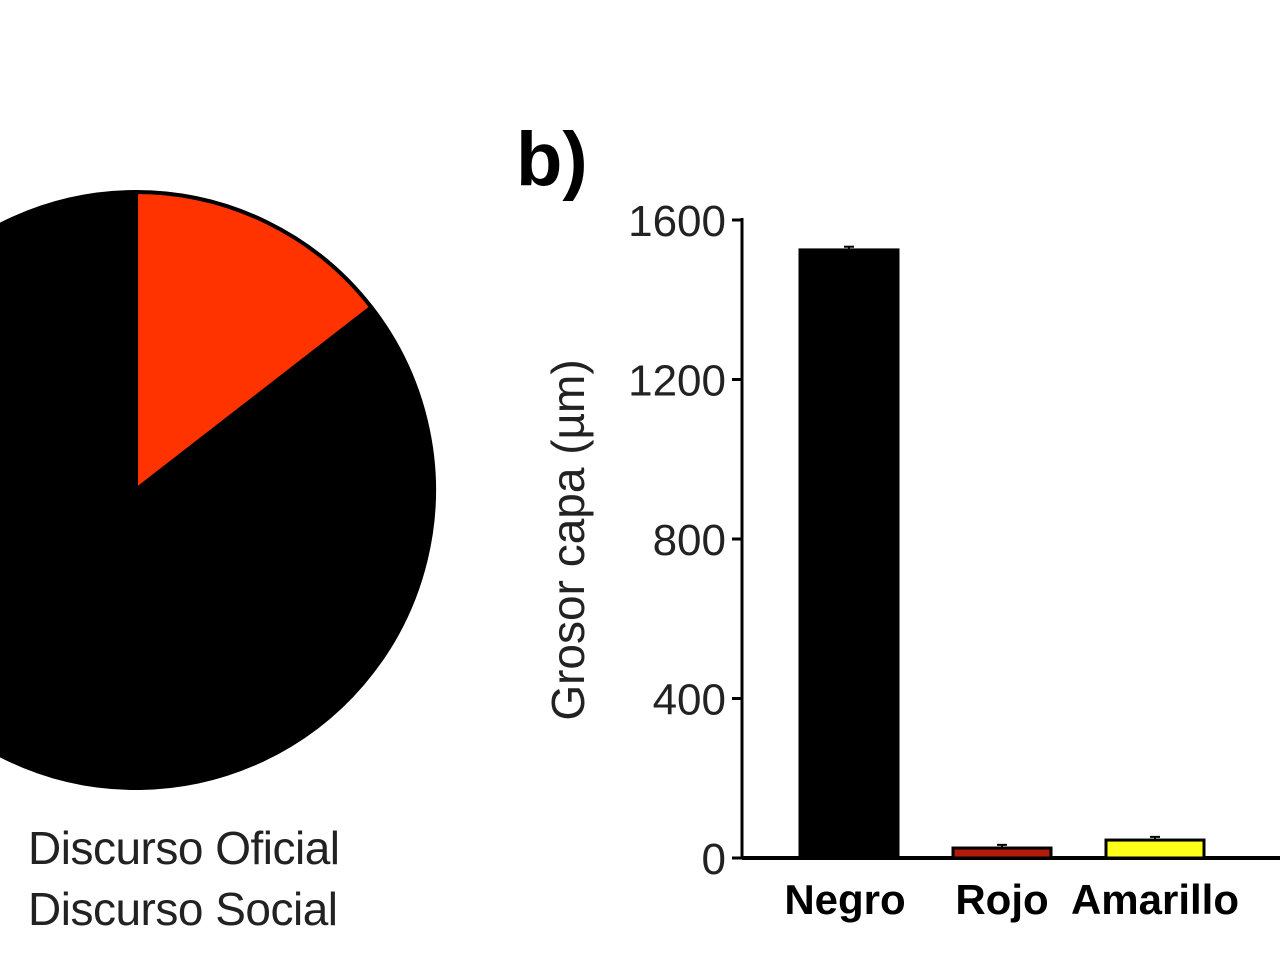 The height and width of the screenshot is (960, 1280). Describe the element at coordinates (689, 540) in the screenshot. I see `y-tick-label: 800` at that location.